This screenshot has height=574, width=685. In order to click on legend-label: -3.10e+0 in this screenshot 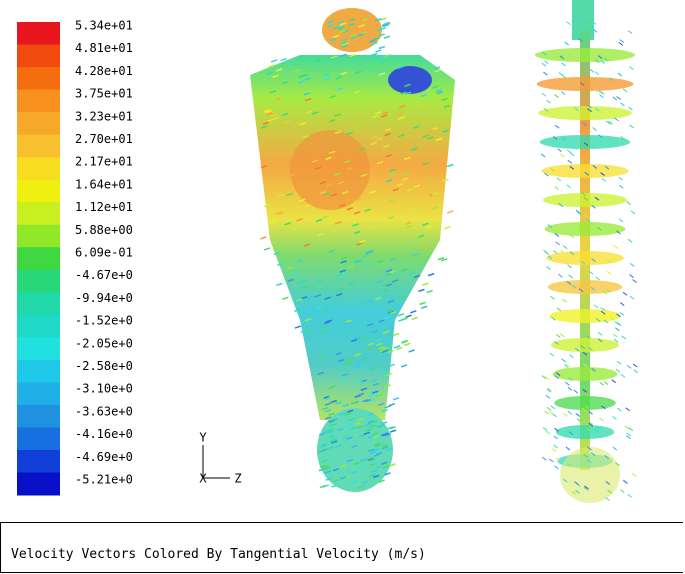, I will do `click(104, 389)`.